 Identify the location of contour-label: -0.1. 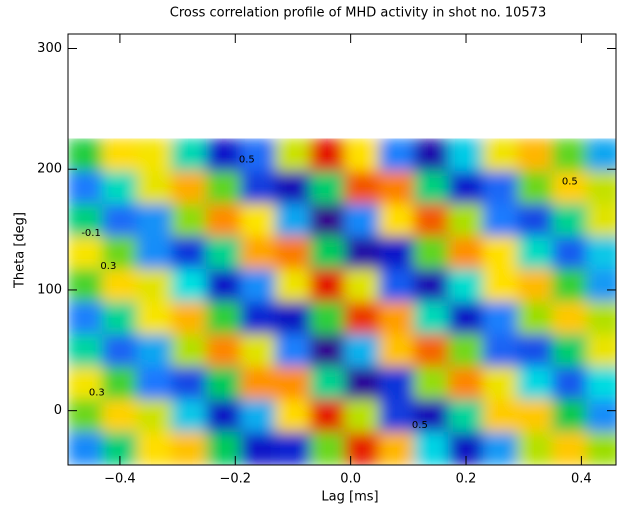
(91, 233).